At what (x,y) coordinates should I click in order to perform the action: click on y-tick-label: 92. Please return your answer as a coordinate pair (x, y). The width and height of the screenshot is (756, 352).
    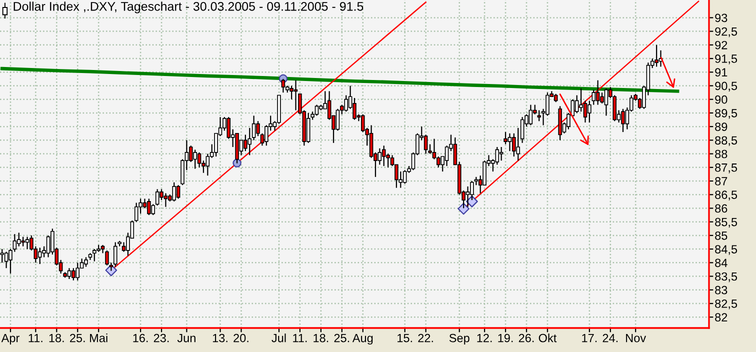
    Looking at the image, I should click on (721, 45).